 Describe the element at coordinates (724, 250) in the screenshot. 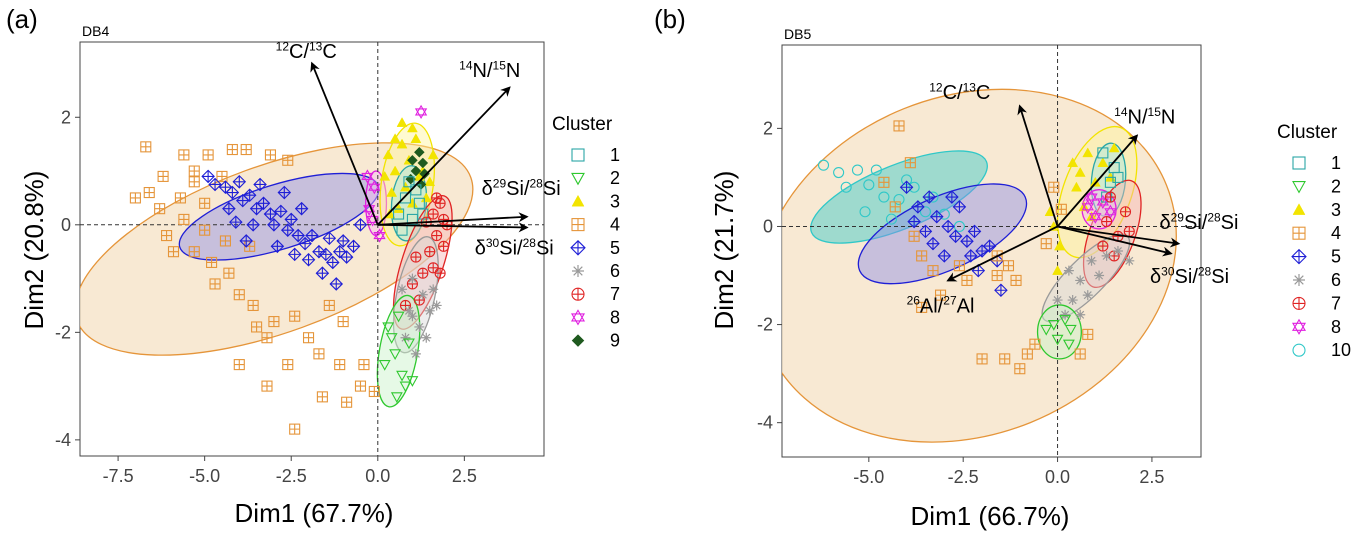

I see `y-axis-label-b: Dim2 (21.7%)` at that location.